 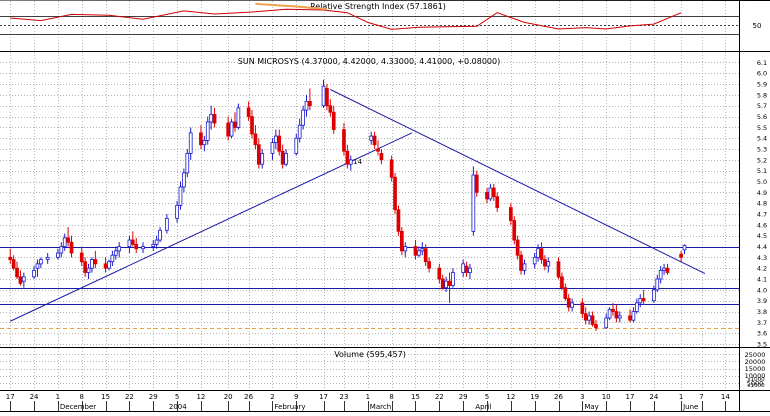 What do you see at coordinates (289, 407) in the screenshot?
I see `x-month-label: February` at bounding box center [289, 407].